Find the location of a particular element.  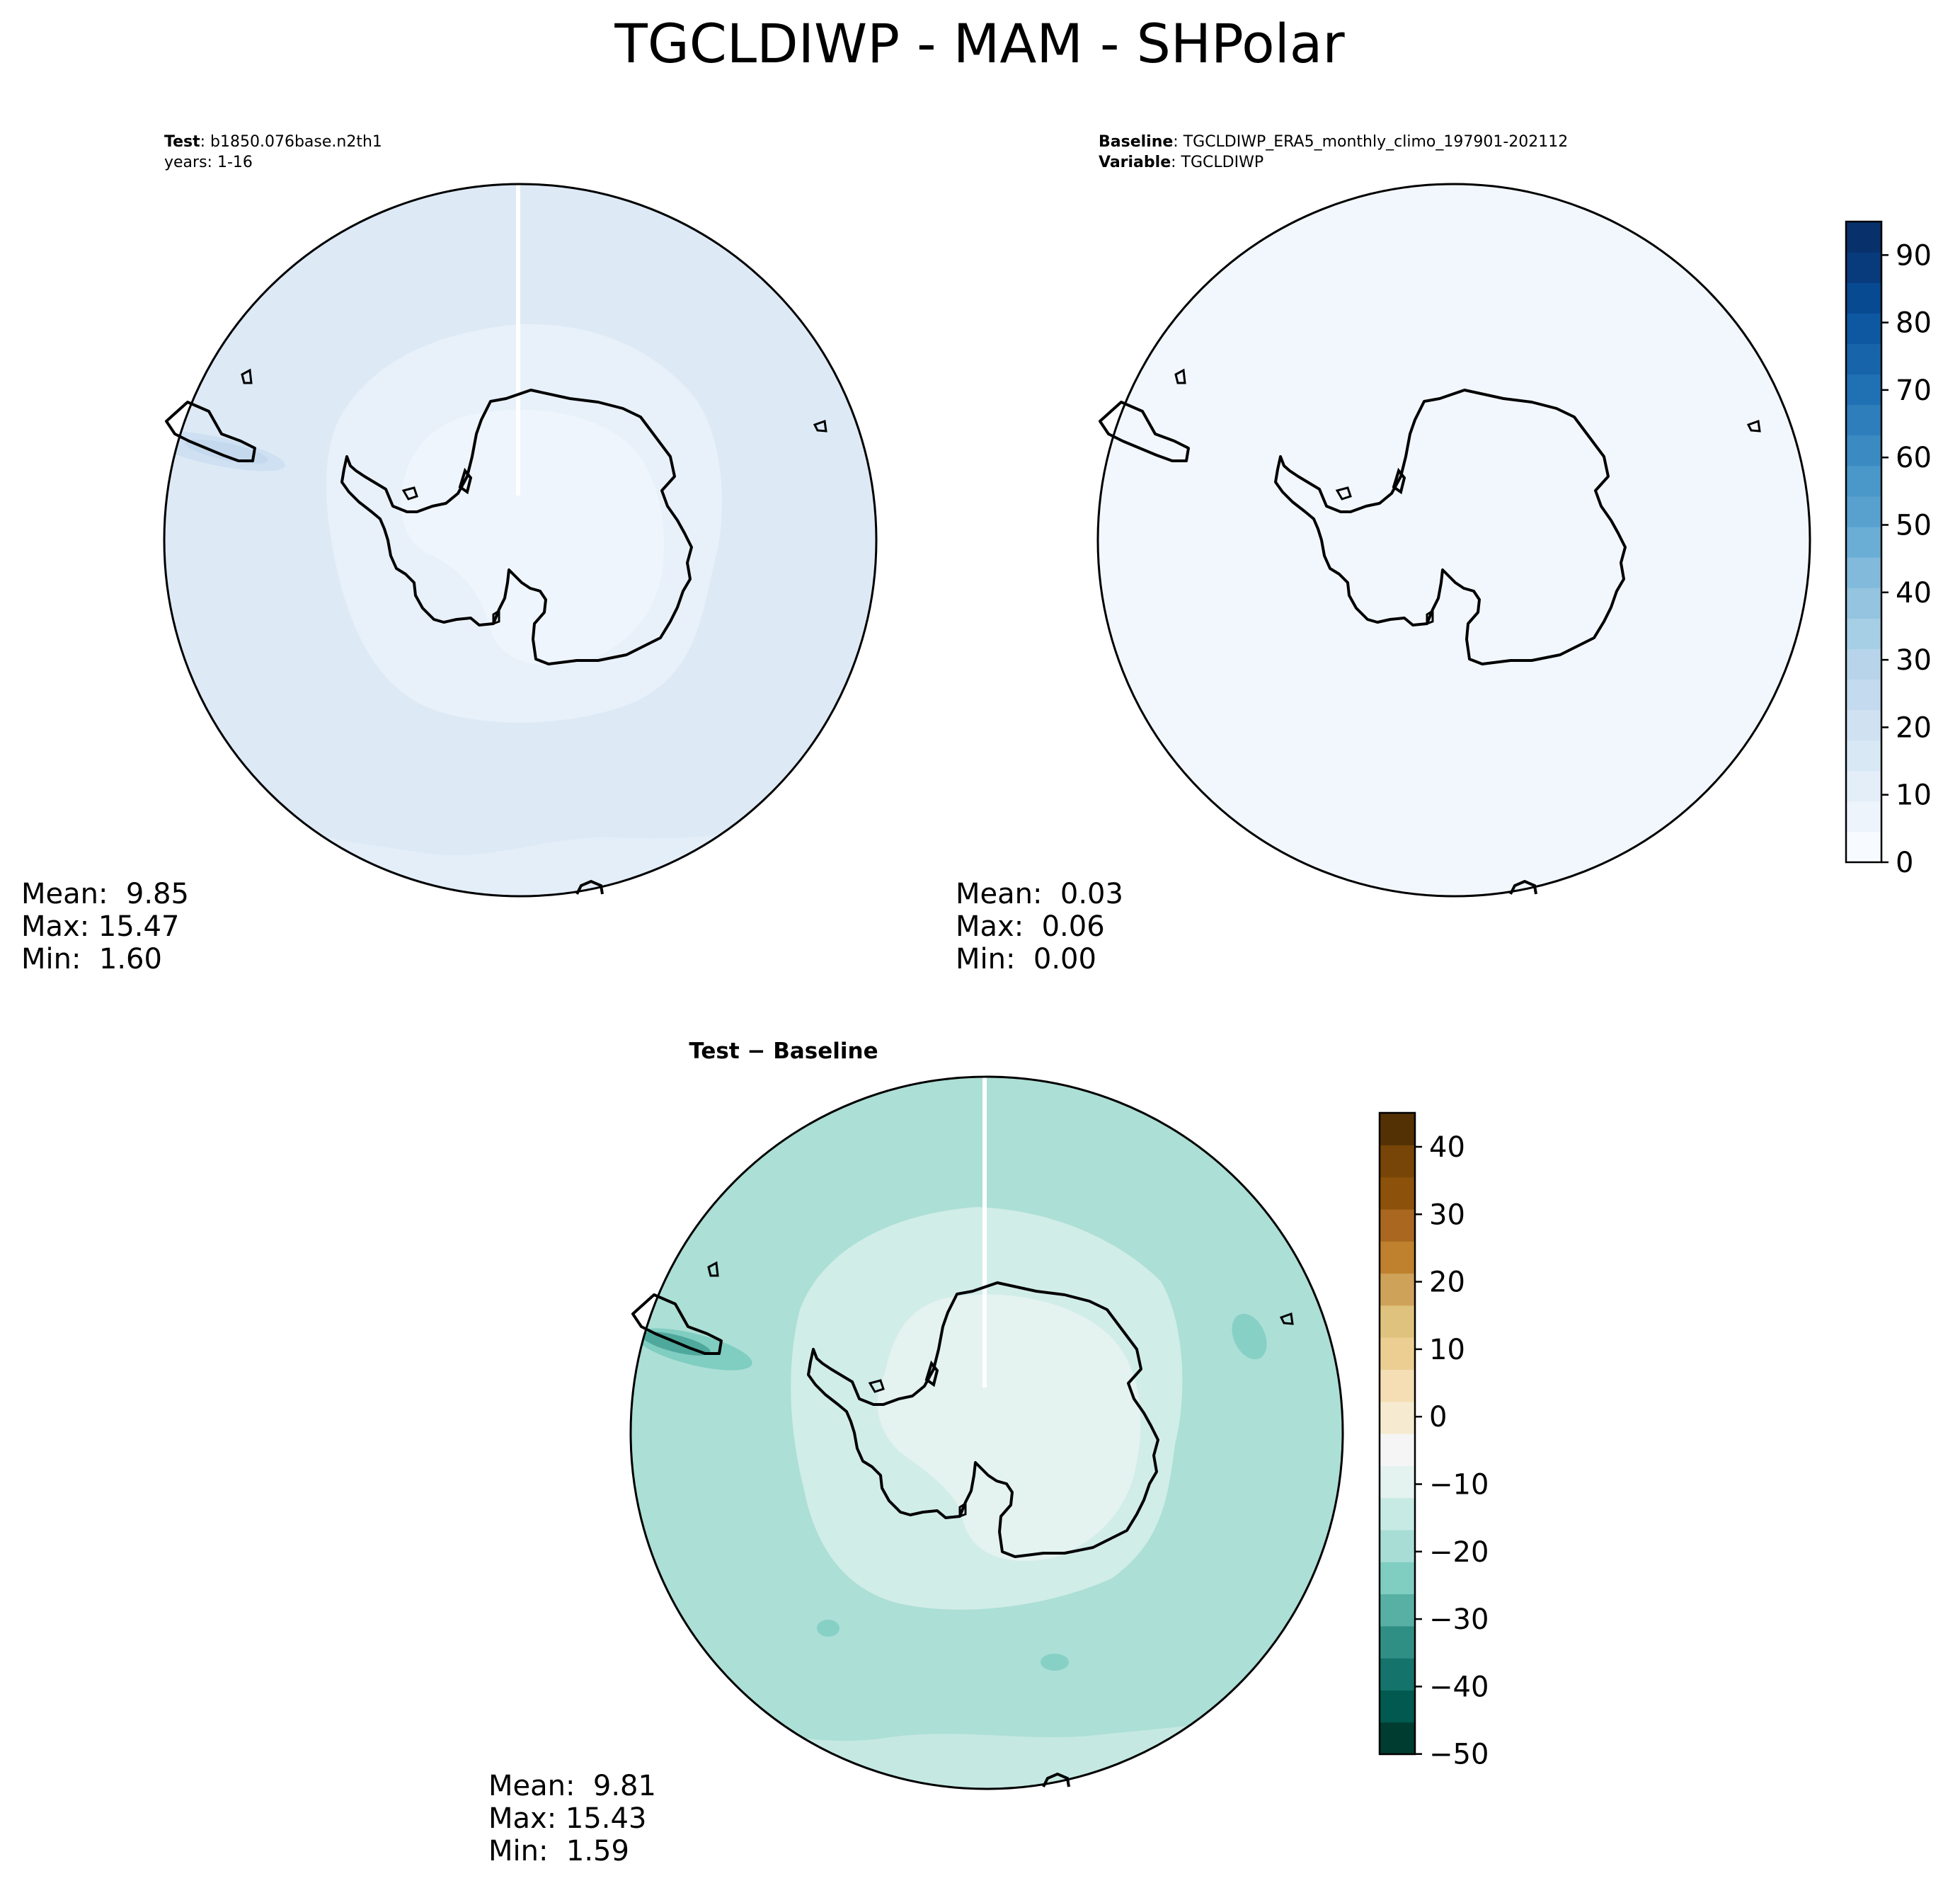

brbg-colorbar-tick-label: −10 is located at coordinates (1459, 1485).